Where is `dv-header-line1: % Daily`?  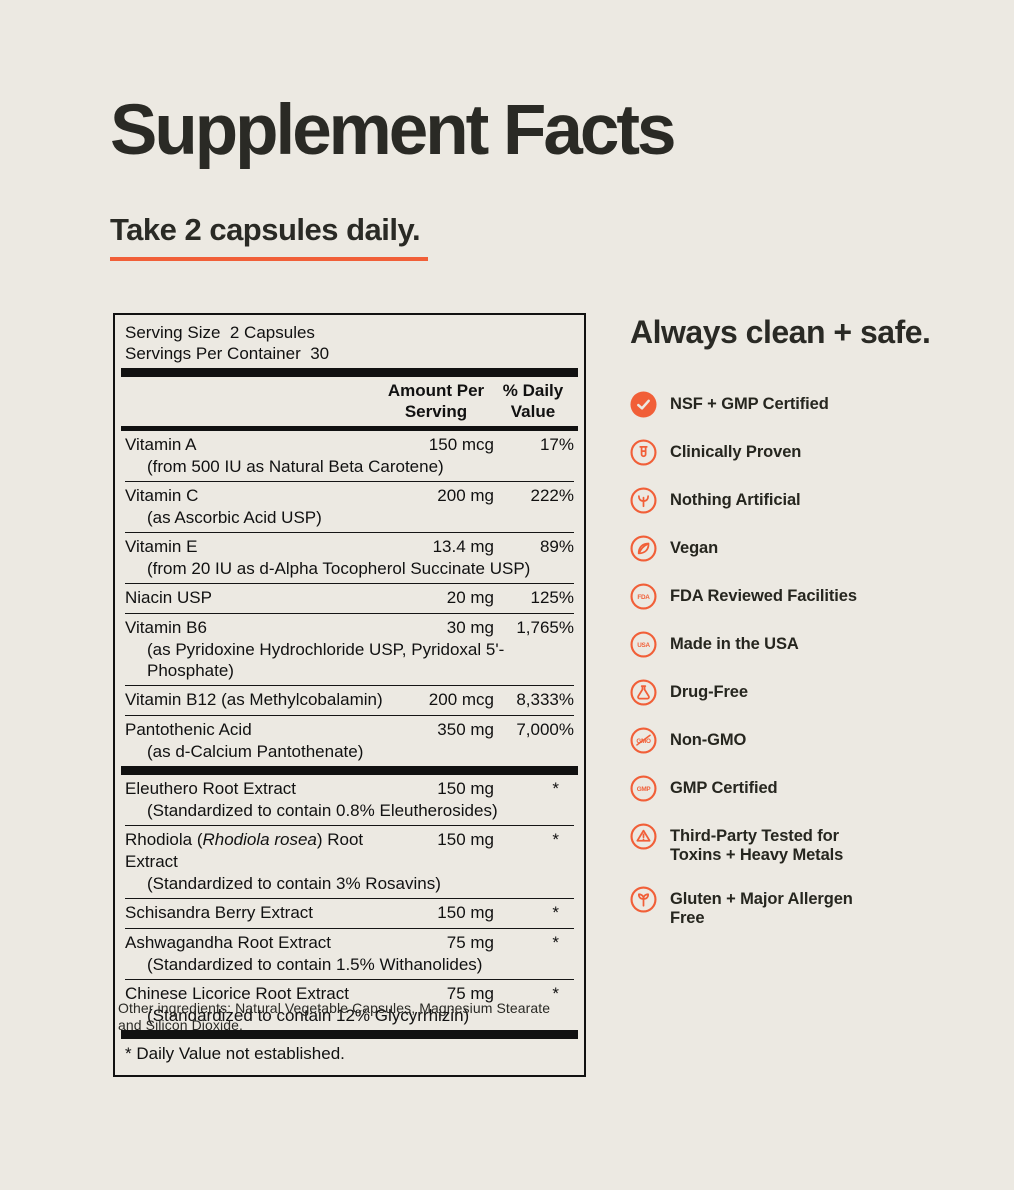
dv-header-line1: % Daily is located at coordinates (533, 390).